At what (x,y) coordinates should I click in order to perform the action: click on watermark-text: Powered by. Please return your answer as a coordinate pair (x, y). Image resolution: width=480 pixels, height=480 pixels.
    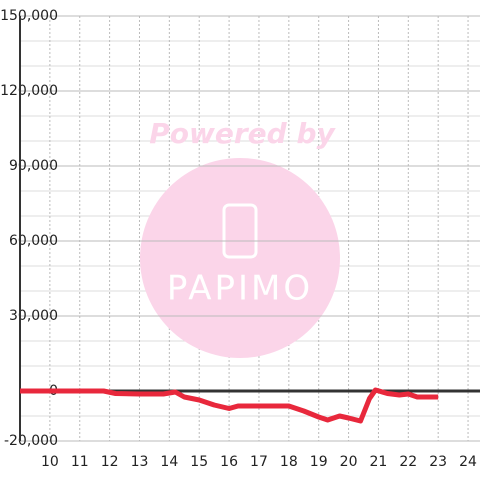
    Looking at the image, I should click on (242, 133).